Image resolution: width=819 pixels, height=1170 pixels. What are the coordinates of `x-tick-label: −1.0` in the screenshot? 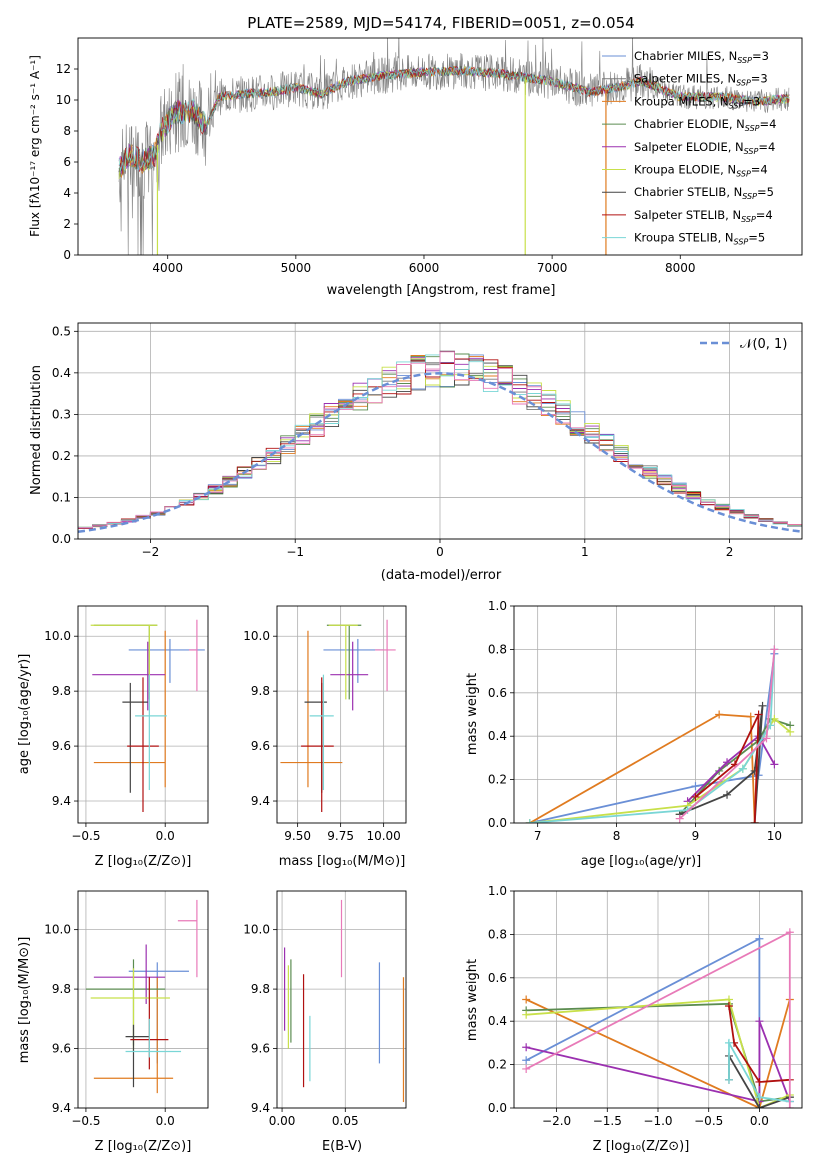 It's located at (657, 1121).